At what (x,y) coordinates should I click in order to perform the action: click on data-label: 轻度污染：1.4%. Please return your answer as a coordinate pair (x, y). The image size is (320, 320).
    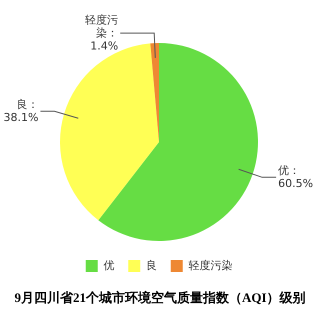
    Looking at the image, I should click on (101, 32).